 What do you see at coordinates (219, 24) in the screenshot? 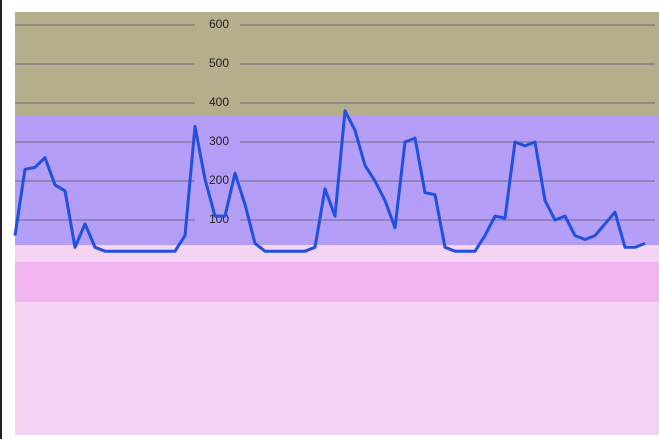
I see `y-tick-label: 600` at bounding box center [219, 24].